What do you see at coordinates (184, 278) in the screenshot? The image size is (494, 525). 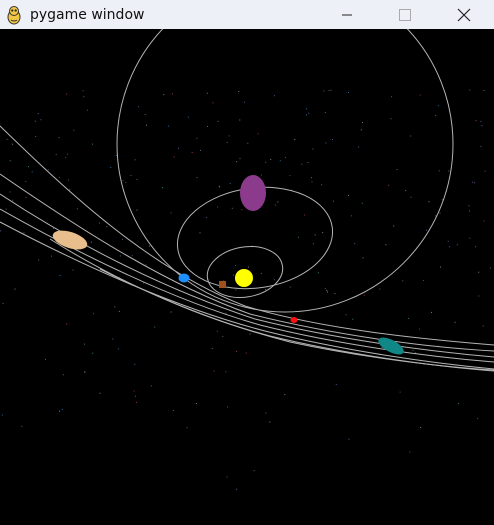 I see `blue-planet` at bounding box center [184, 278].